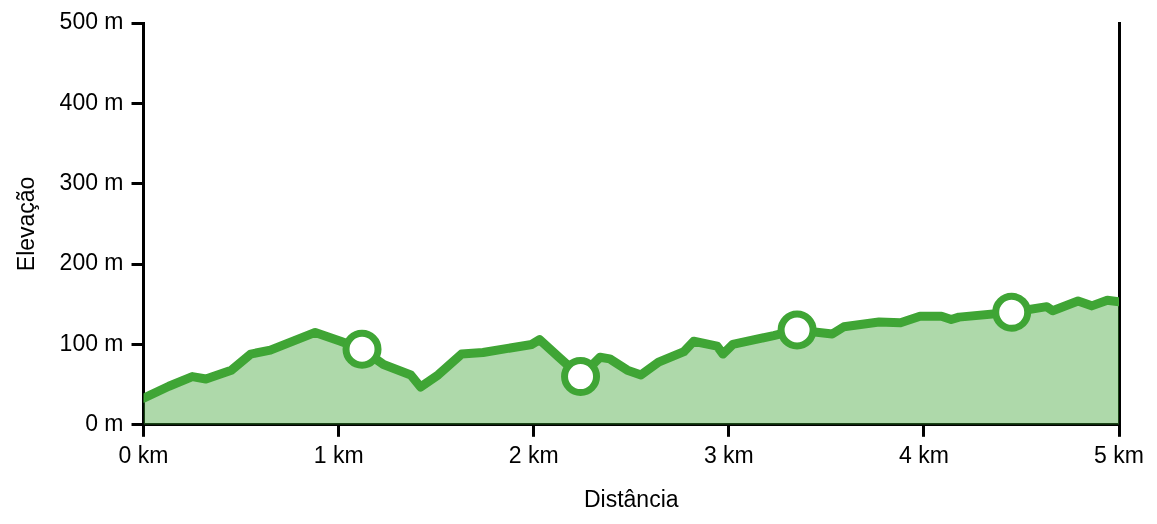 This screenshot has height=524, width=1157. I want to click on x-tick-label: 0 km, so click(143, 454).